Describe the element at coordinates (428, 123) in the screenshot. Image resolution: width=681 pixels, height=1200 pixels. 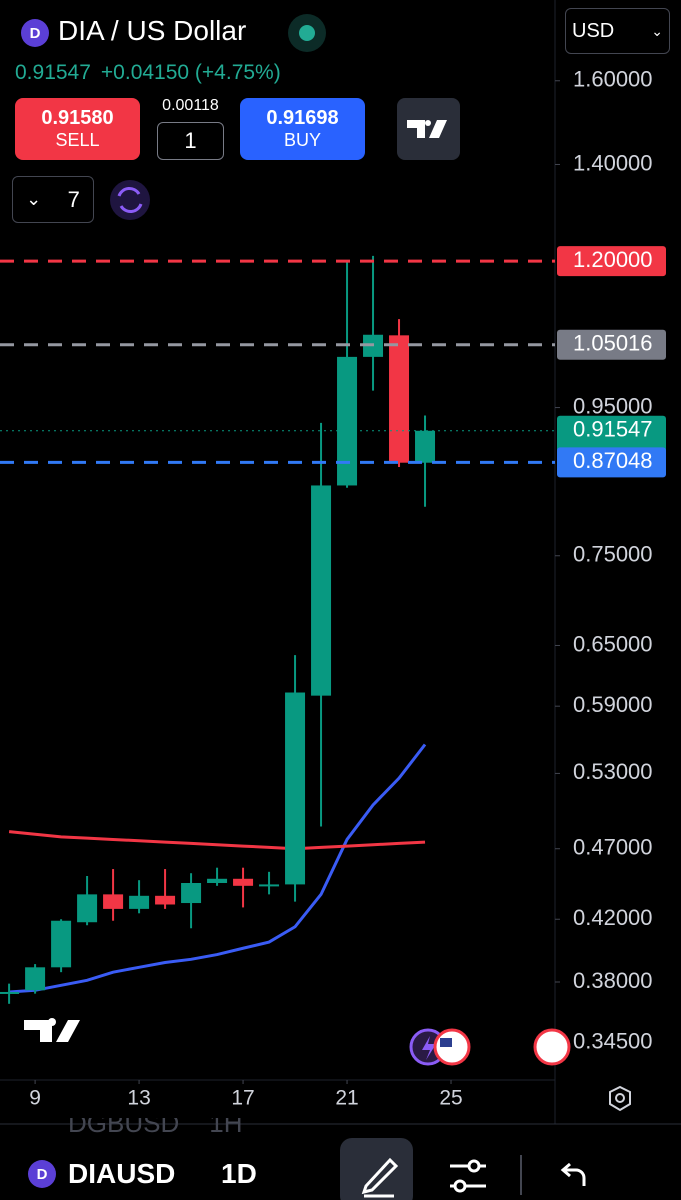
I see `tv-dot` at that location.